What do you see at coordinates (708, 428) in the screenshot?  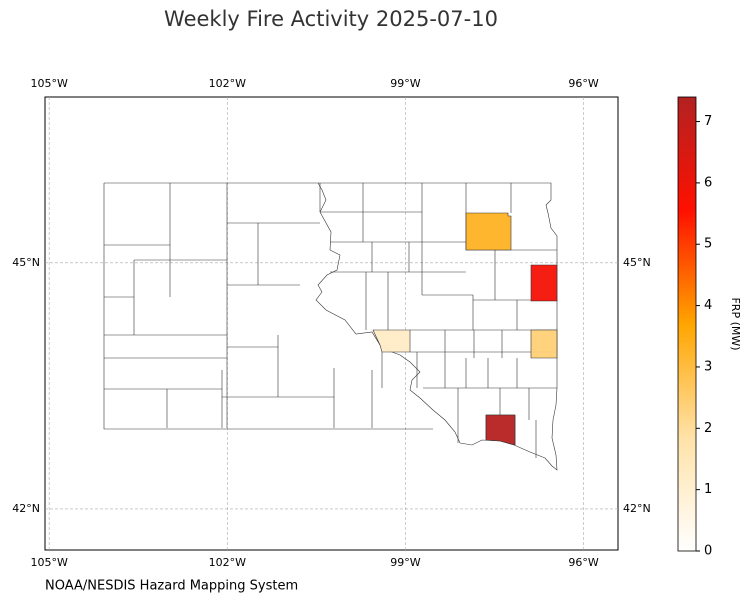 I see `colorbar-tick-label: 2` at bounding box center [708, 428].